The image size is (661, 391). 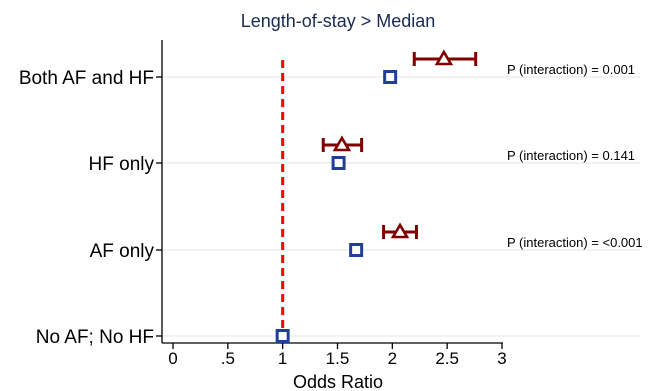 I want to click on y-tick-label: Both AF and HF, so click(x=86, y=78).